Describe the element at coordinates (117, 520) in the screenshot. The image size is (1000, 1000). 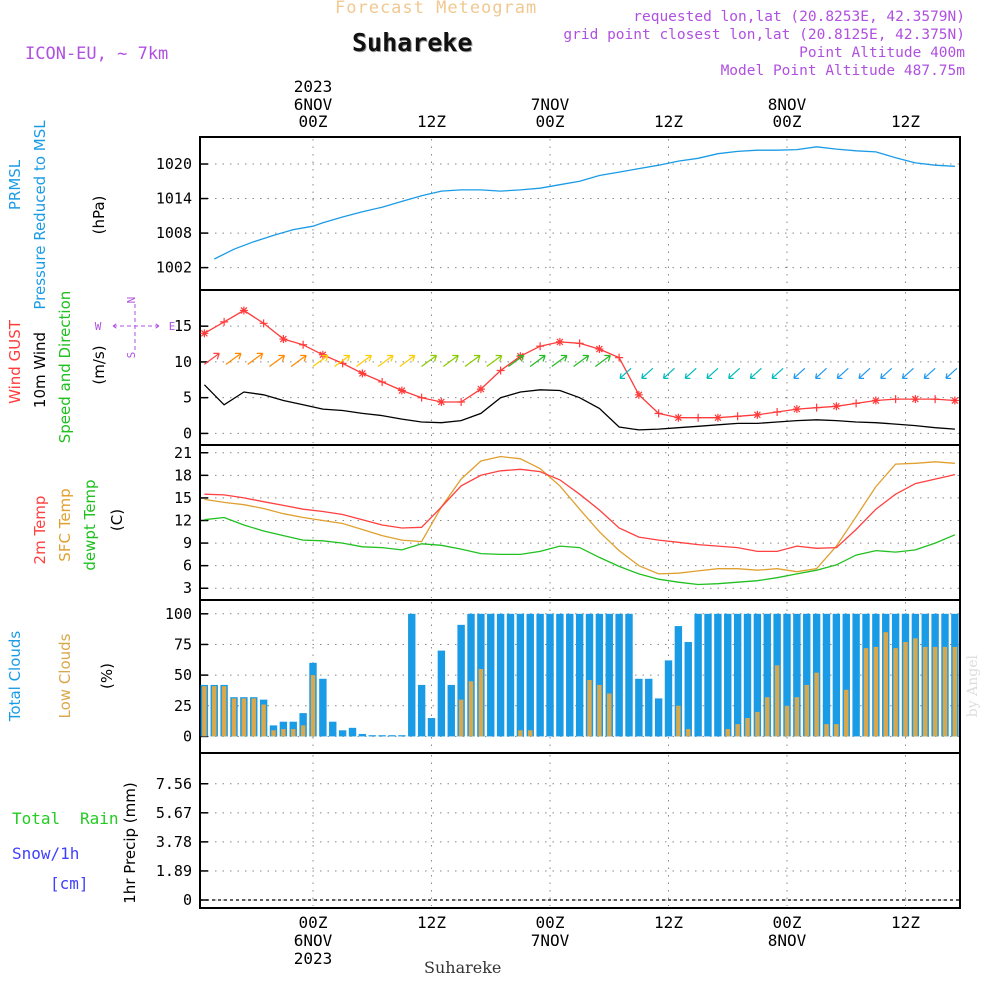
I see `panel-unit-c: (C)` at that location.